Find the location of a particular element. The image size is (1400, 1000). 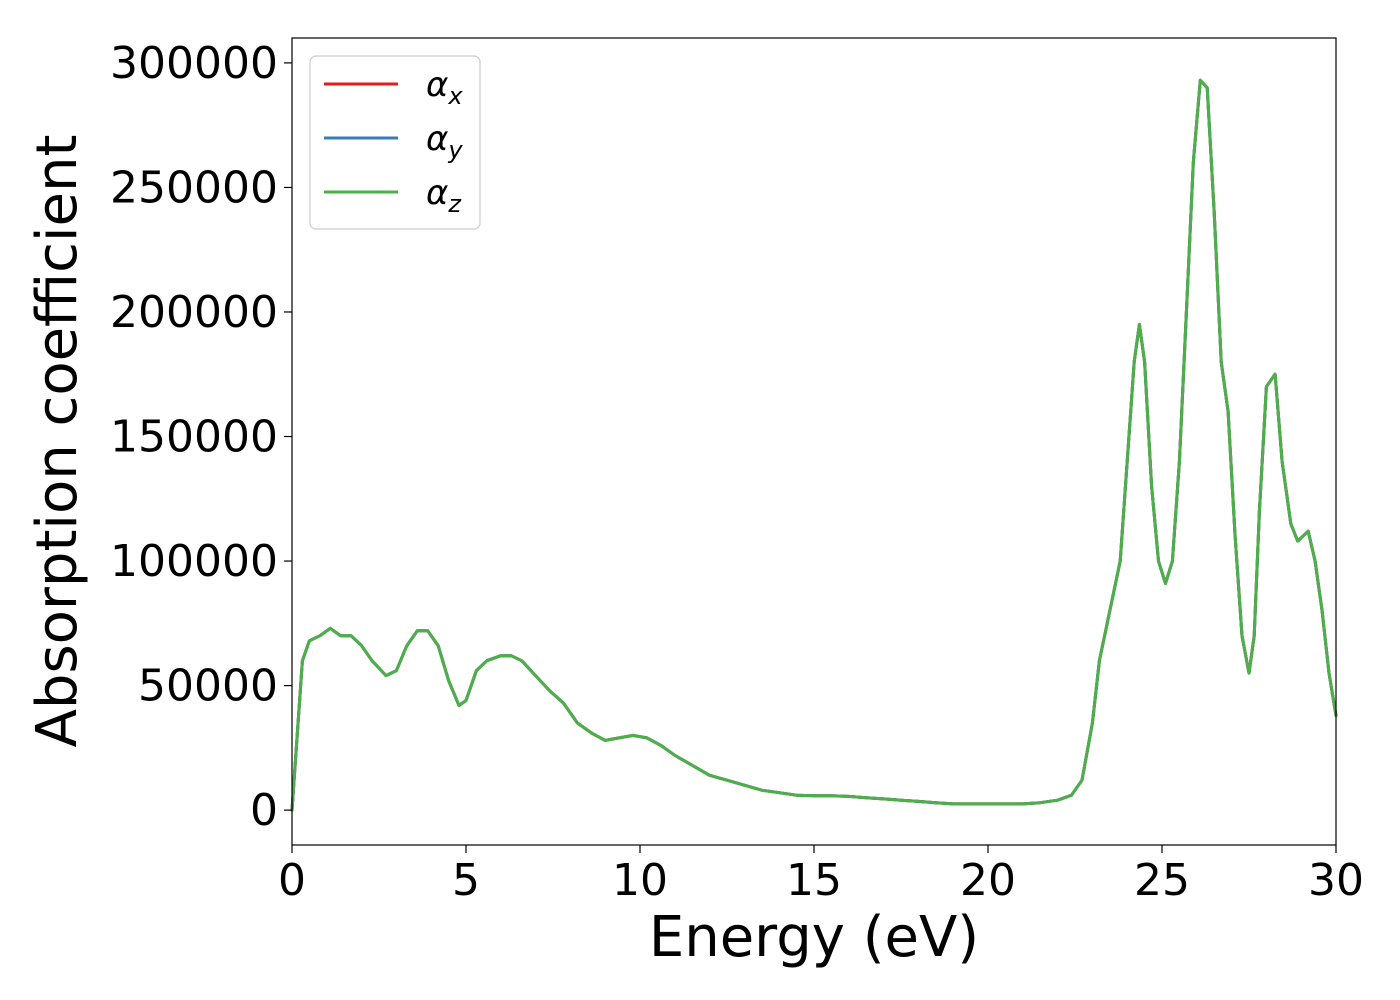

y-tick-label: 50000 is located at coordinates (208, 686).